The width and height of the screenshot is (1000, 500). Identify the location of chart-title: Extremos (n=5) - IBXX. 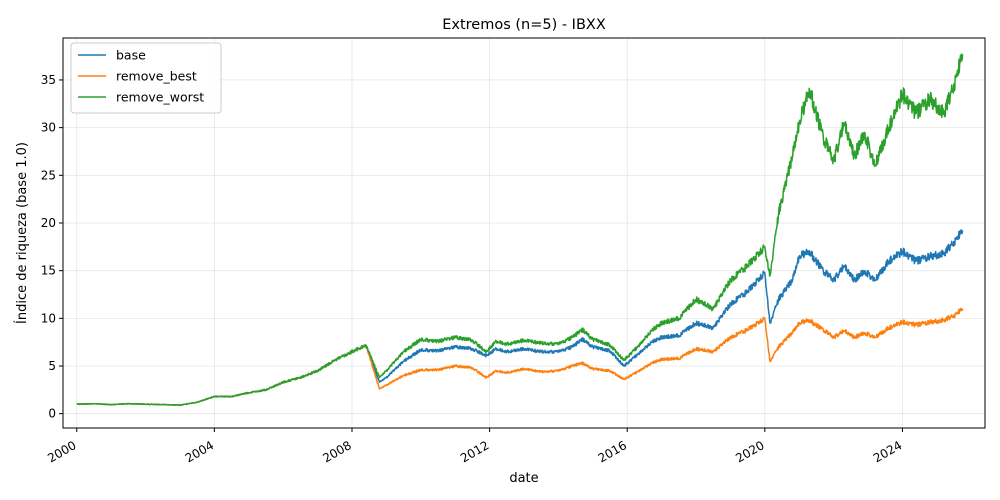
(524, 25).